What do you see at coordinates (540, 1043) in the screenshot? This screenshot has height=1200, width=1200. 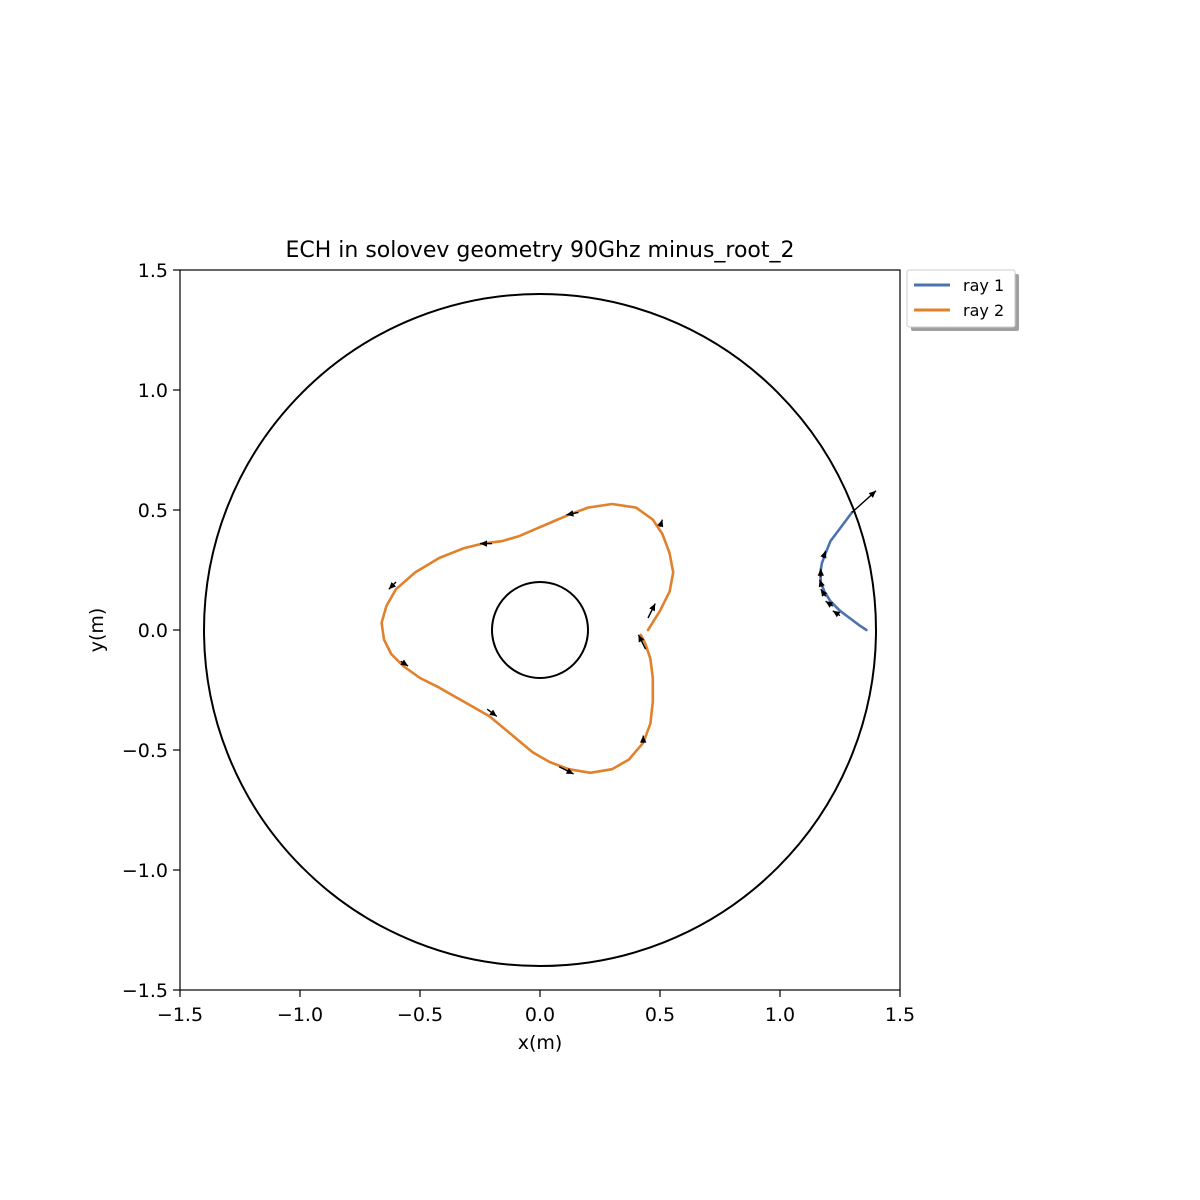 I see `x-axis-label: x(m)` at bounding box center [540, 1043].